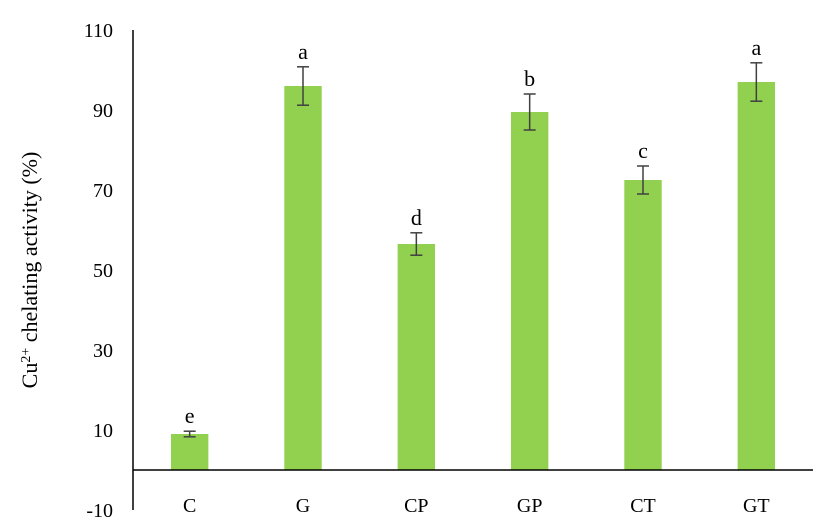 The height and width of the screenshot is (523, 816). What do you see at coordinates (303, 278) in the screenshot?
I see `bar-g` at bounding box center [303, 278].